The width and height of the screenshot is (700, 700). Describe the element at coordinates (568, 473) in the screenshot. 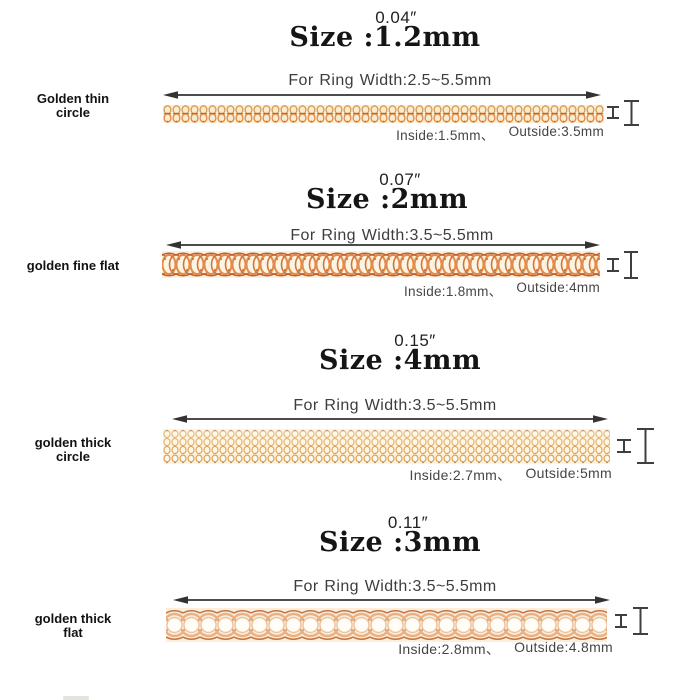

I see `outside-diameter: Outside:5mm` at that location.